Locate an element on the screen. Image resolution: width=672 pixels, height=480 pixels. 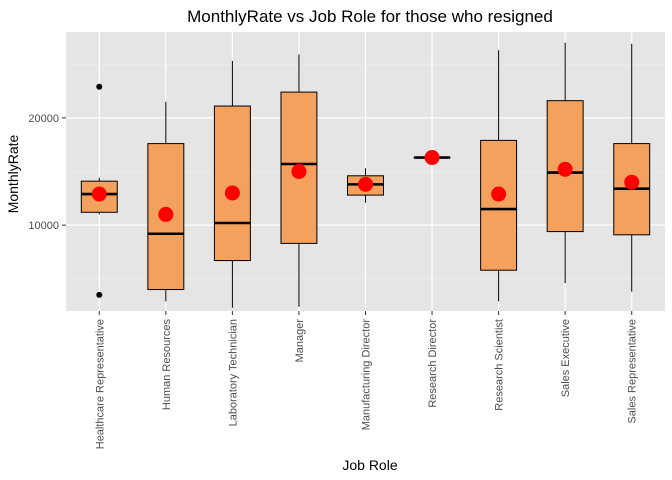
x-tick-label: Sales Representative is located at coordinates (633, 371).